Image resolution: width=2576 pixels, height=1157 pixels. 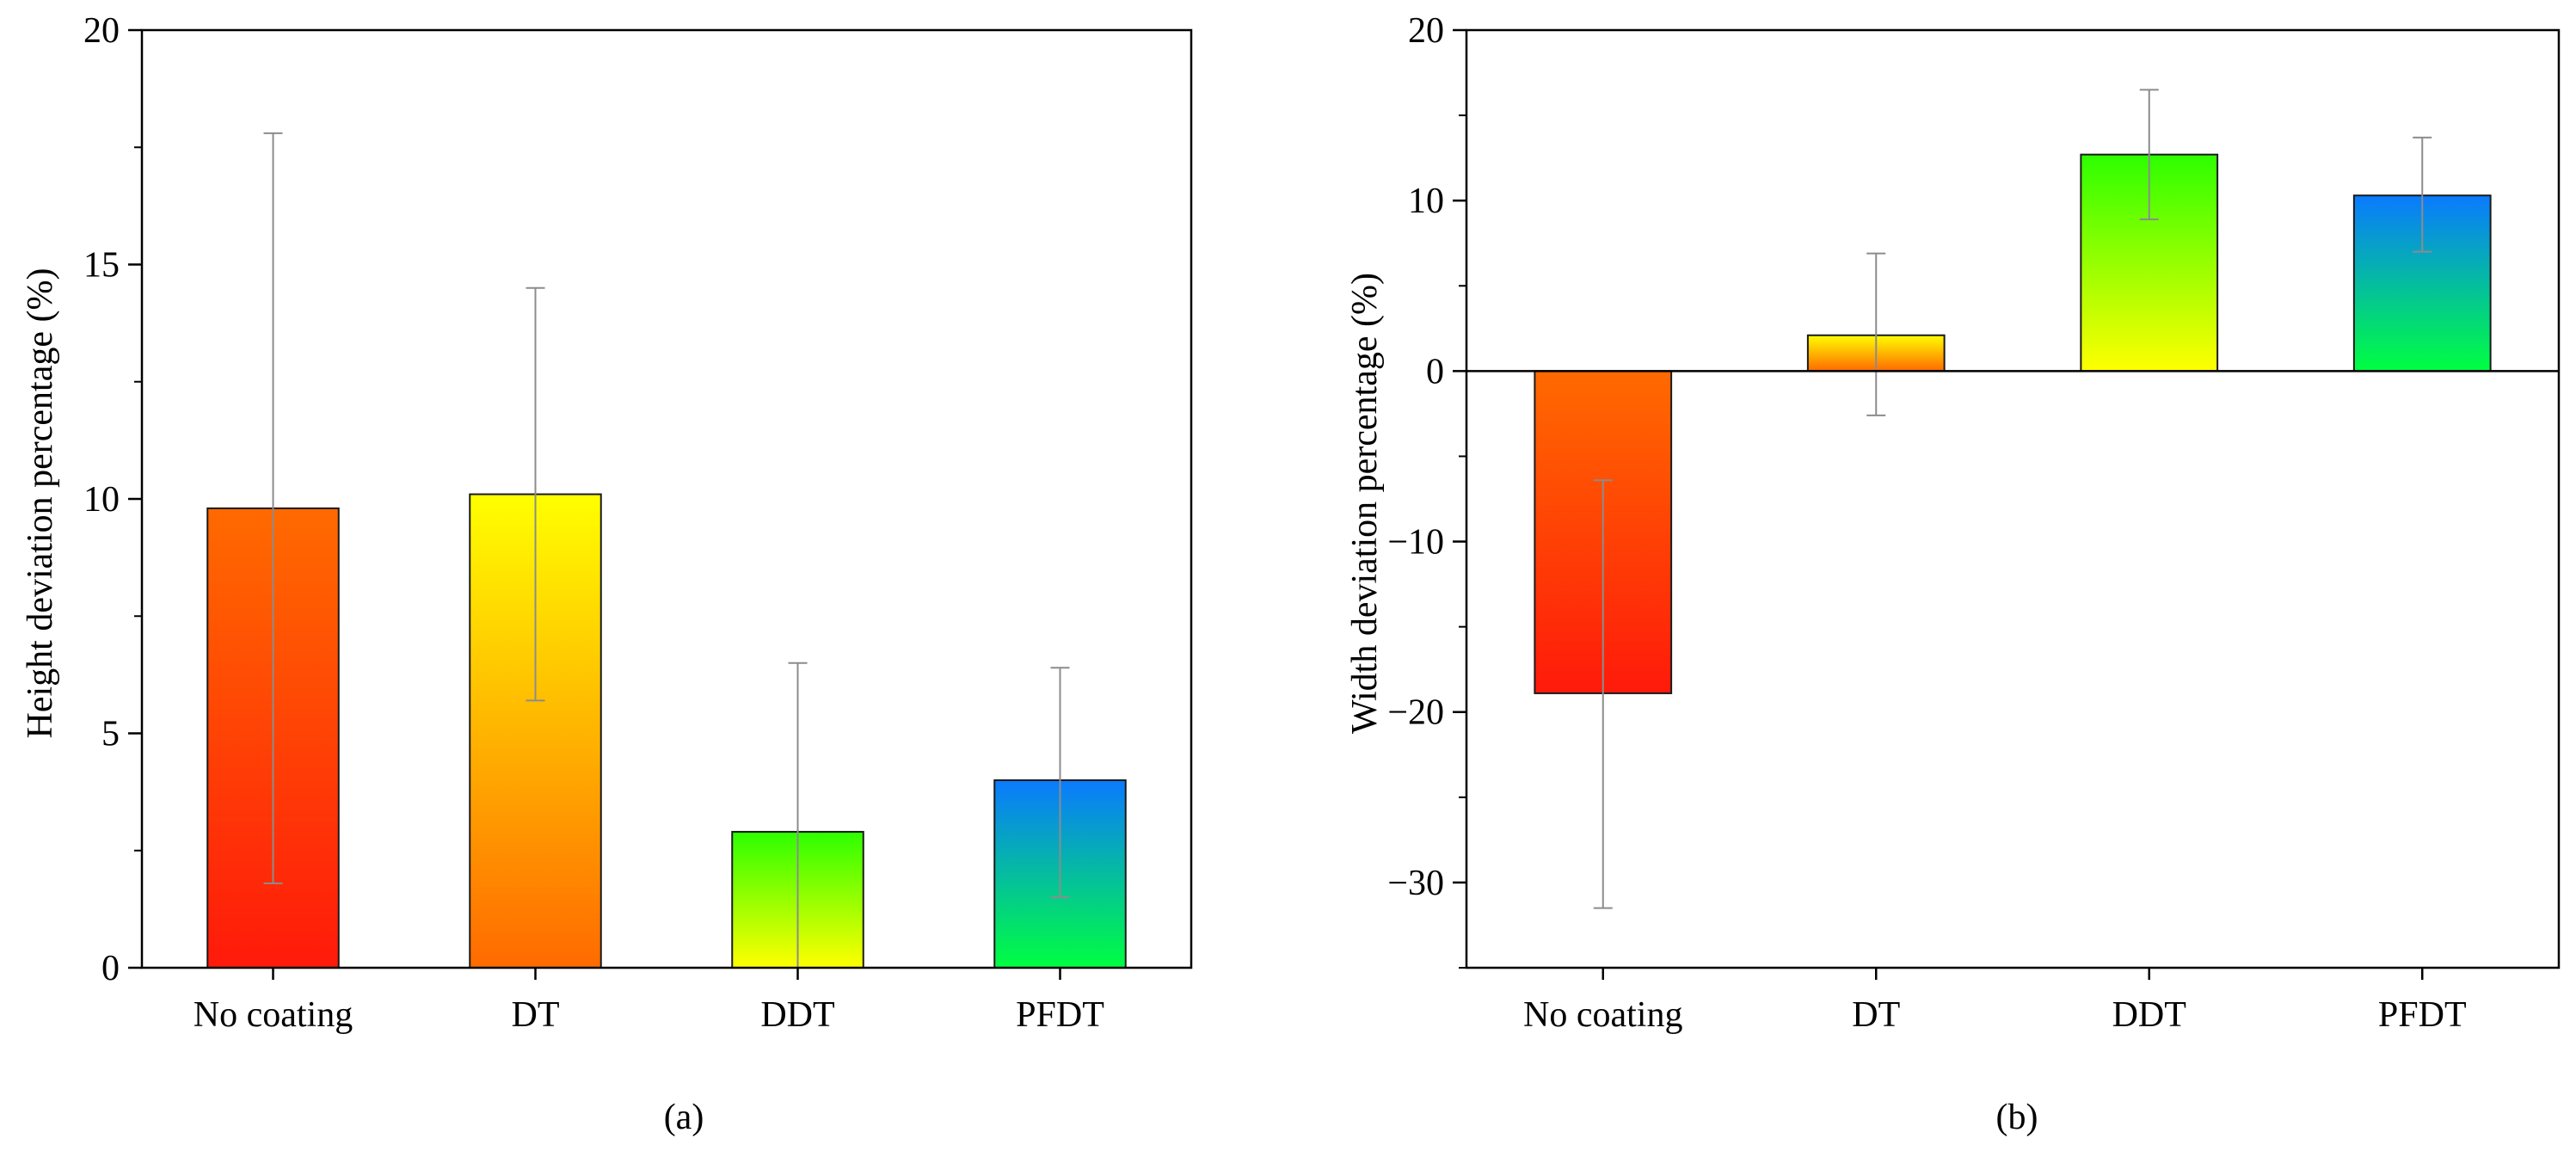 What do you see at coordinates (1415, 543) in the screenshot?
I see `y-tick-label: −10` at bounding box center [1415, 543].